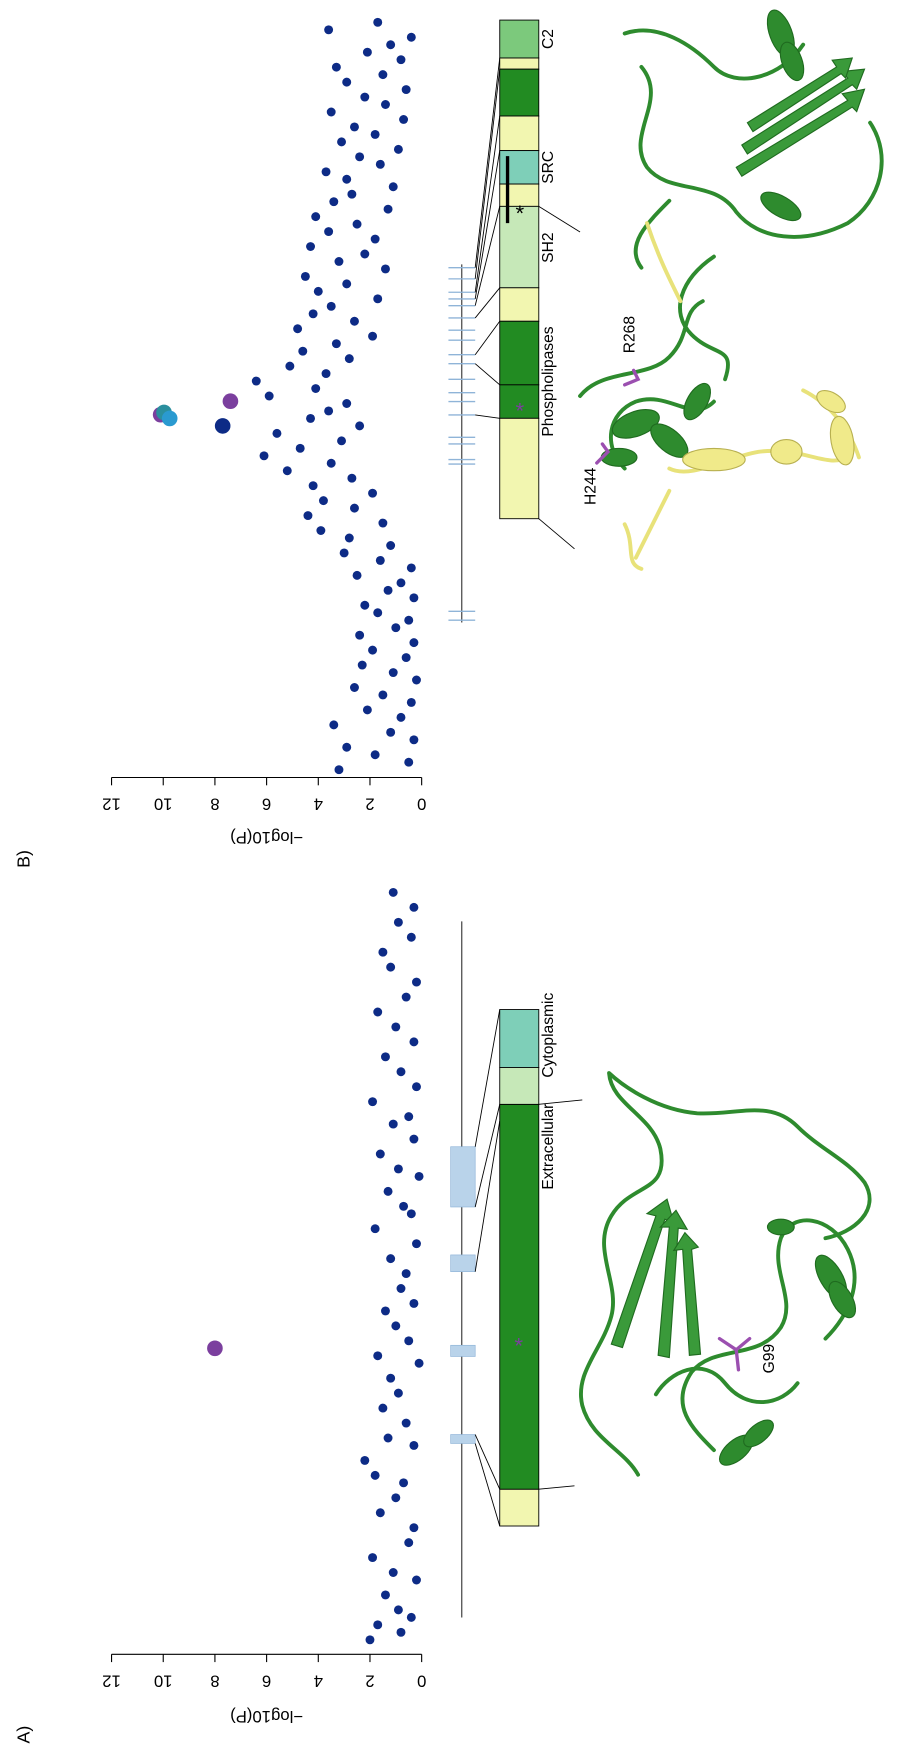  I want to click on domain-label: SH2, so click(548, 247).